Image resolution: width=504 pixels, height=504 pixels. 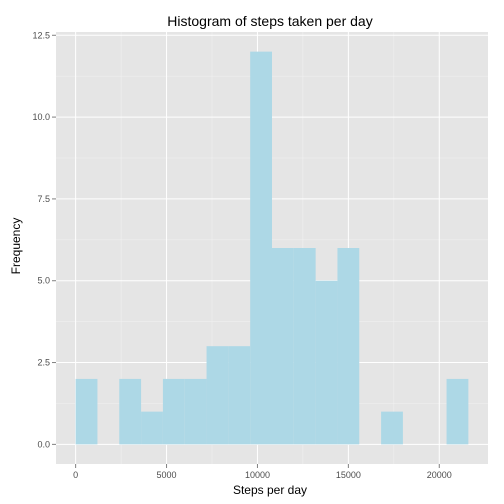 I want to click on y-axis-ticks: 0.0 2.5 5.0 7.5 10.0 12.5, so click(x=44, y=239).